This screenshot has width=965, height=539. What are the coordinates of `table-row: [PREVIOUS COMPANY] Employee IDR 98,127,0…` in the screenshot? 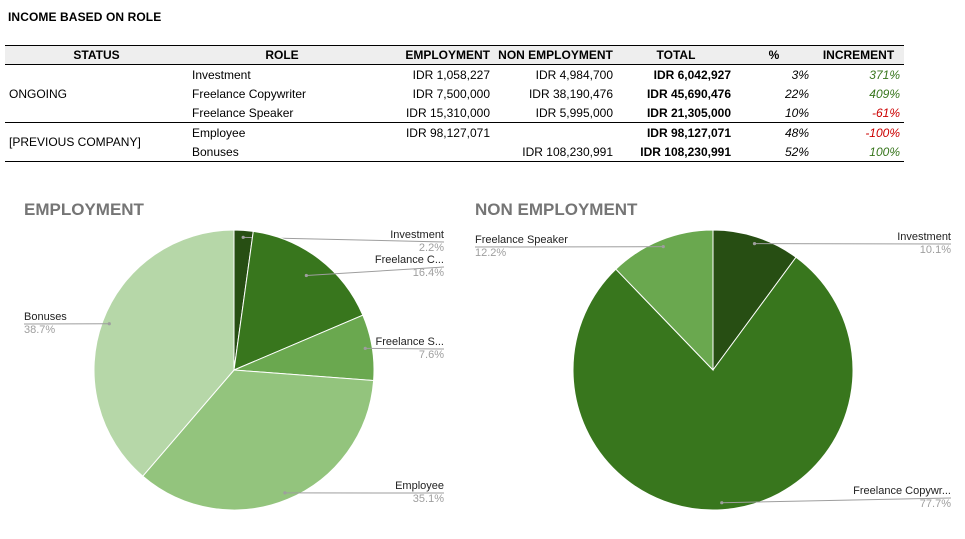 It's located at (454, 142).